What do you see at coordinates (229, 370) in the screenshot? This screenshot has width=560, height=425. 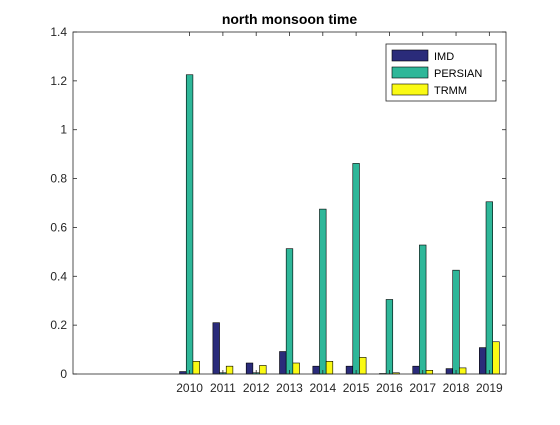 I see `bar-trmm-2011` at bounding box center [229, 370].